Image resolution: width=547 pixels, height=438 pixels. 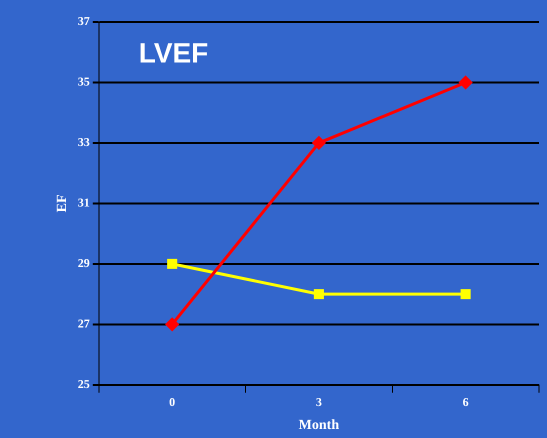 I want to click on y-tick-label: 27, so click(x=84, y=323).